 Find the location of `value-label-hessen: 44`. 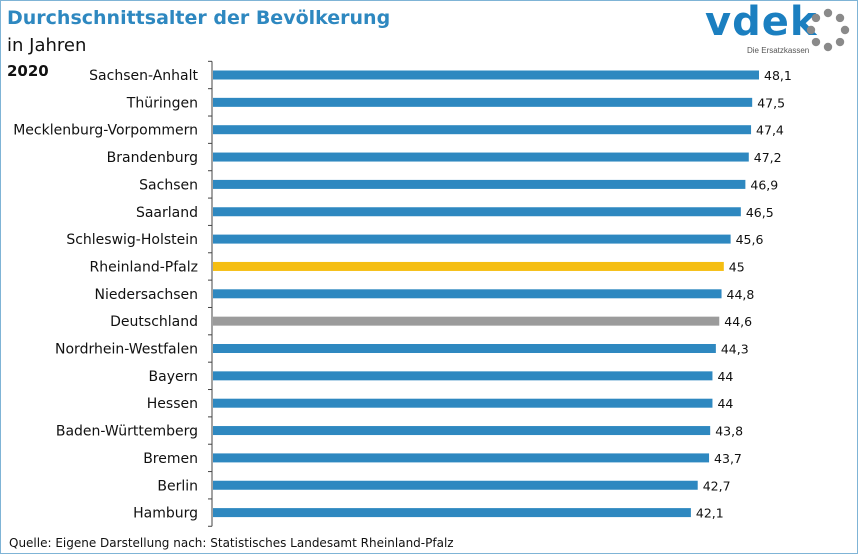

value-label-hessen: 44 is located at coordinates (725, 403).